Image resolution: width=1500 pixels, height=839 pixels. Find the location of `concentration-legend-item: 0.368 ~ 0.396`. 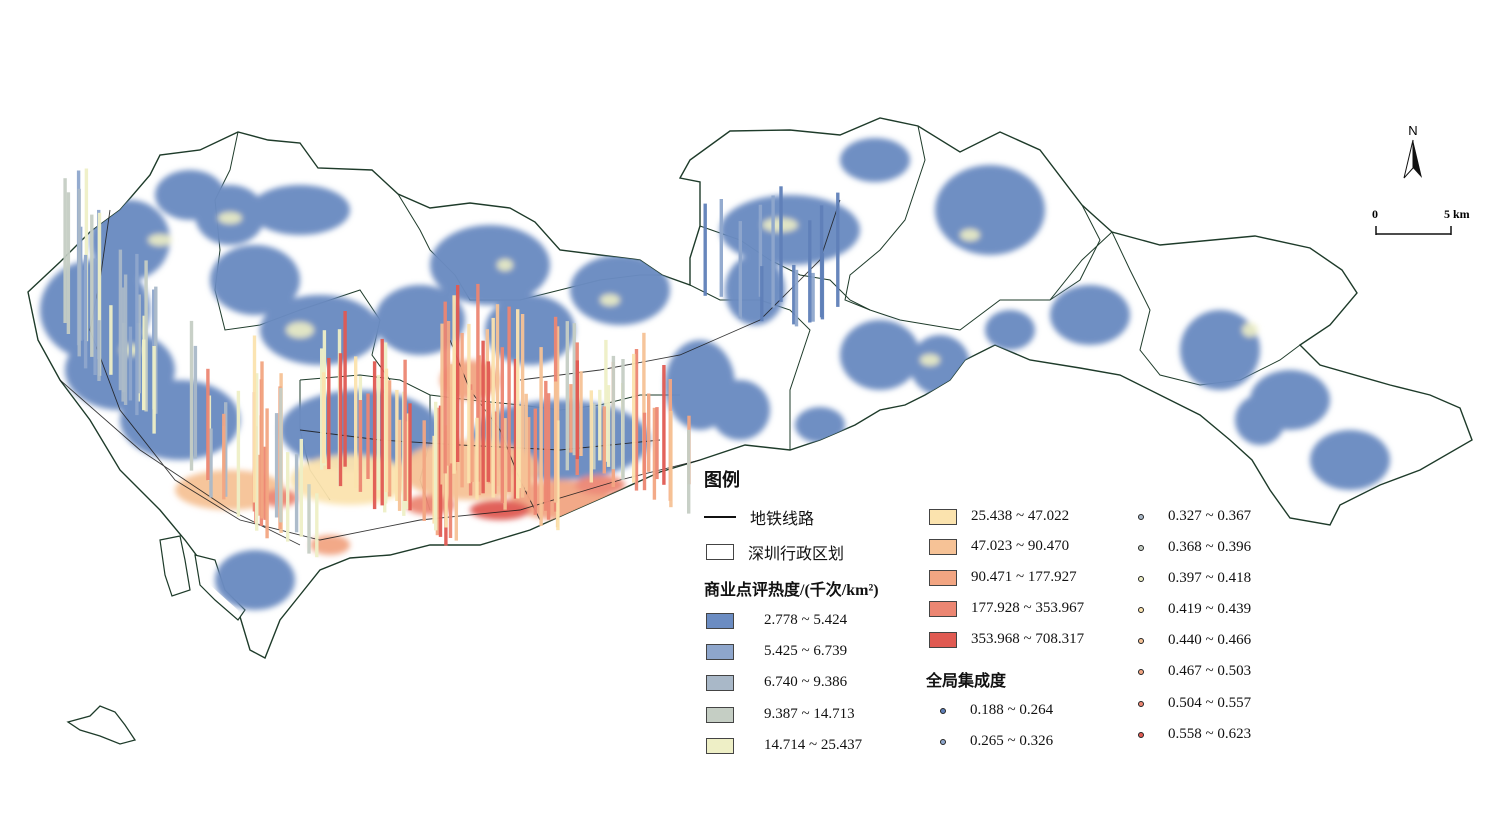

concentration-legend-item: 0.368 ~ 0.396 is located at coordinates (1194, 547).